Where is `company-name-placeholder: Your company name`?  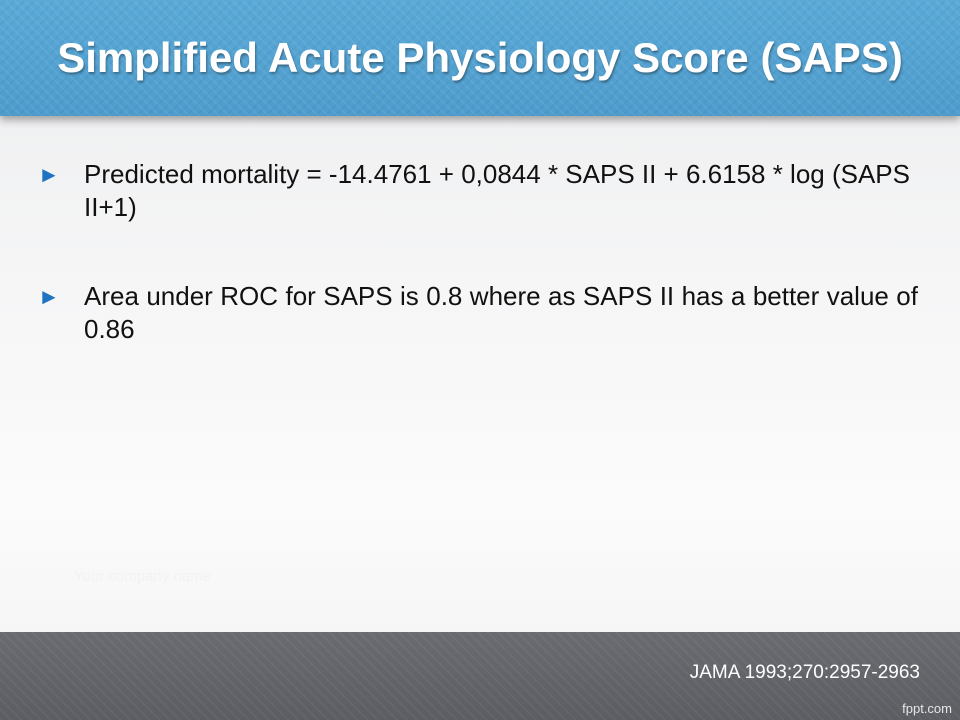 company-name-placeholder: Your company name is located at coordinates (143, 576).